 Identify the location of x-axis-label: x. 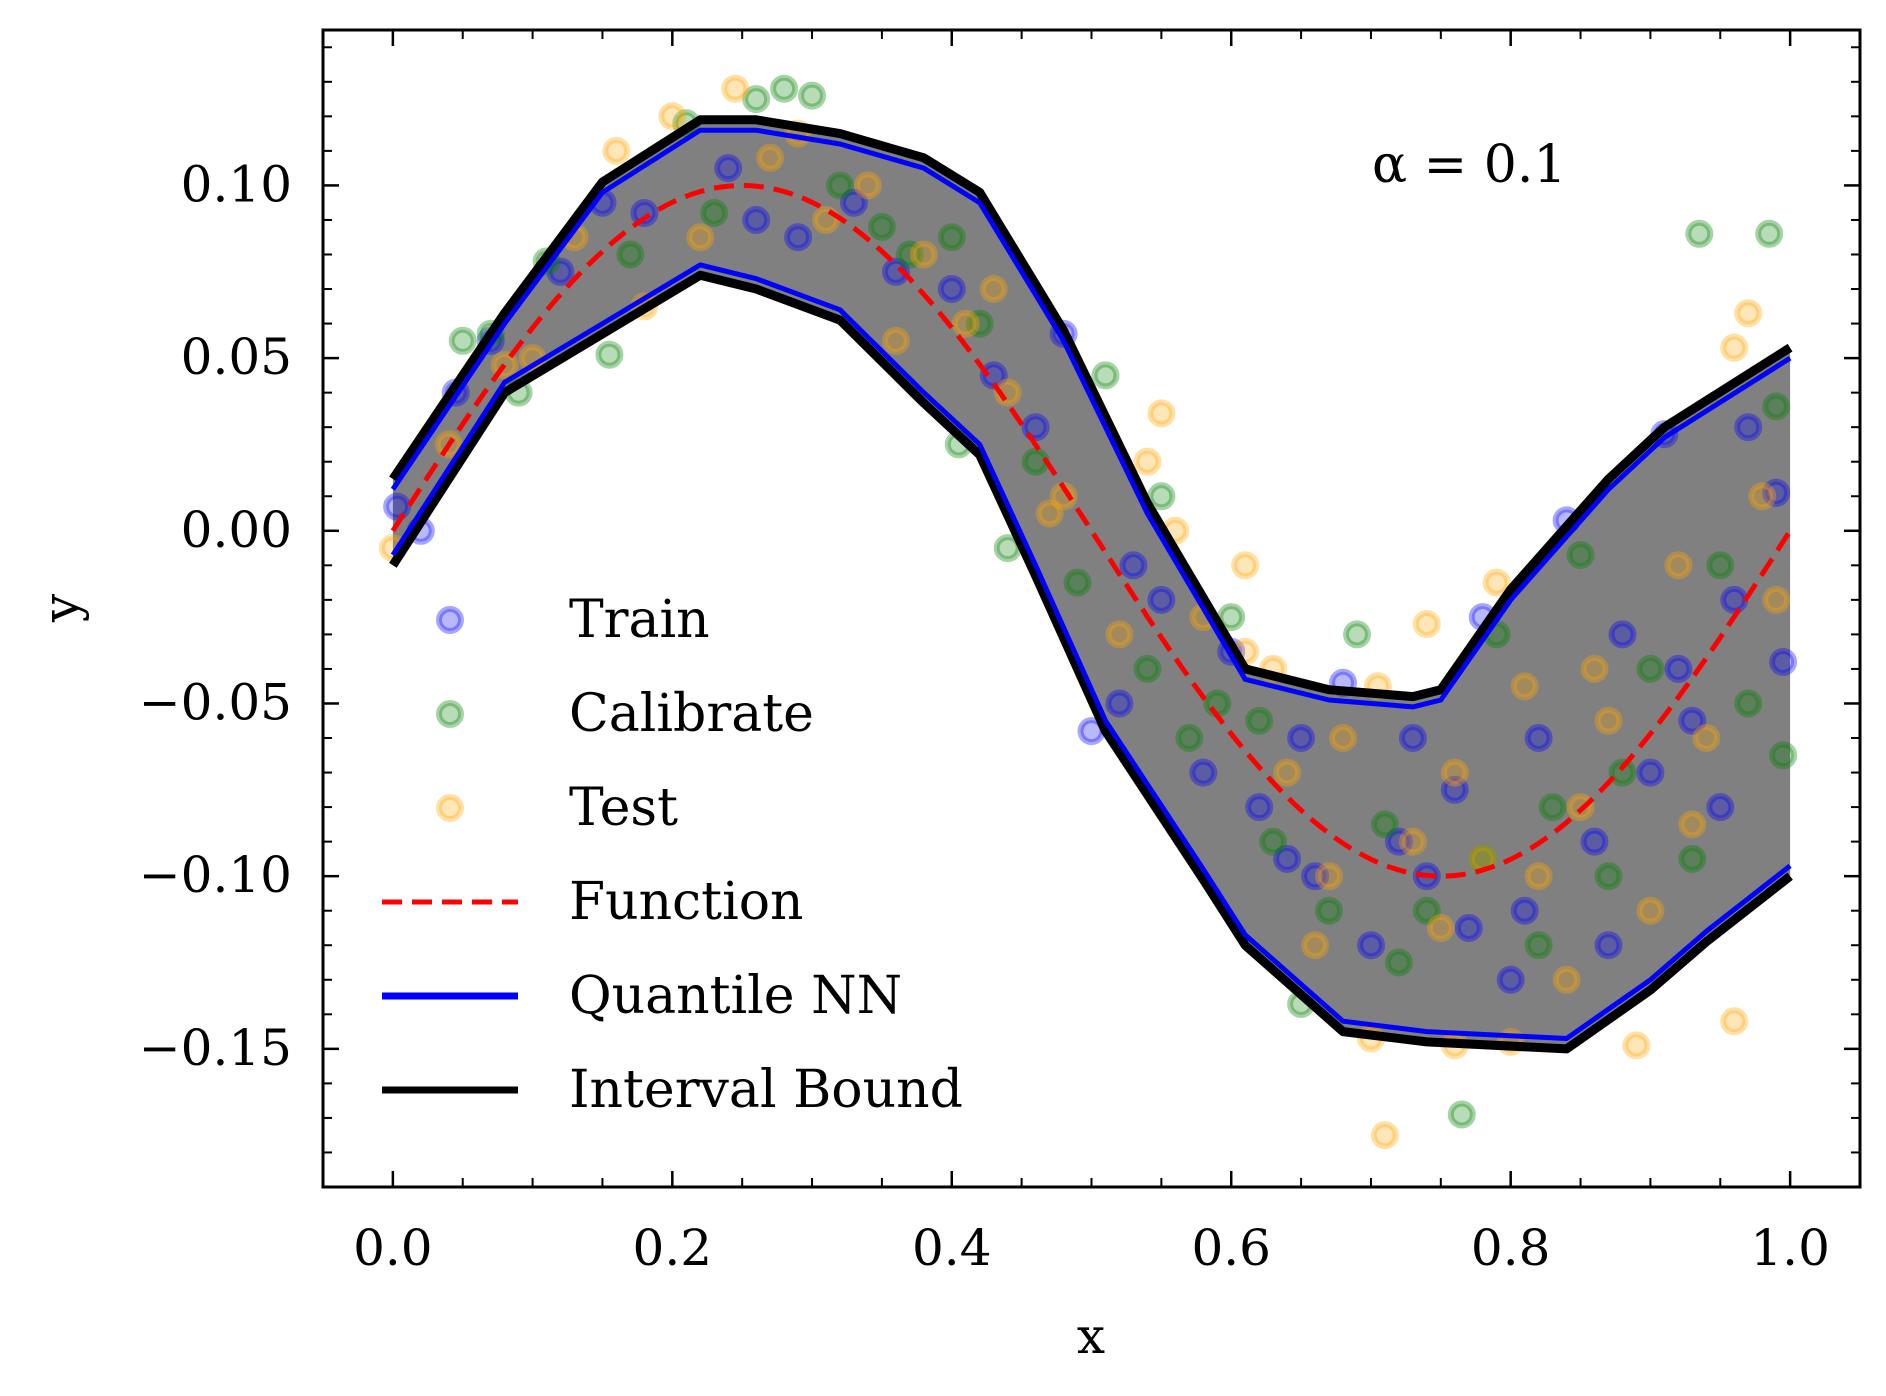
(1091, 1336).